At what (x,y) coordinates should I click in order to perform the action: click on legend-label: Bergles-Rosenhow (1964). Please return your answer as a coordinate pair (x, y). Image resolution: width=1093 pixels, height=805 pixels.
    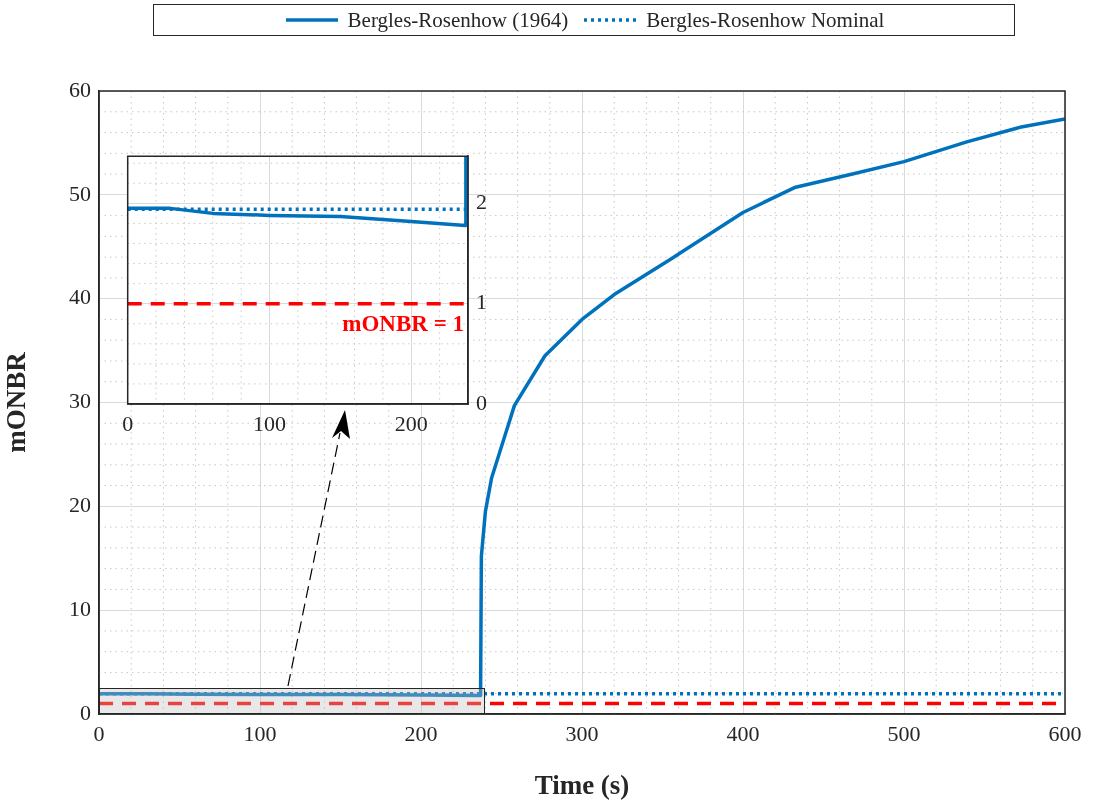
    Looking at the image, I should click on (458, 20).